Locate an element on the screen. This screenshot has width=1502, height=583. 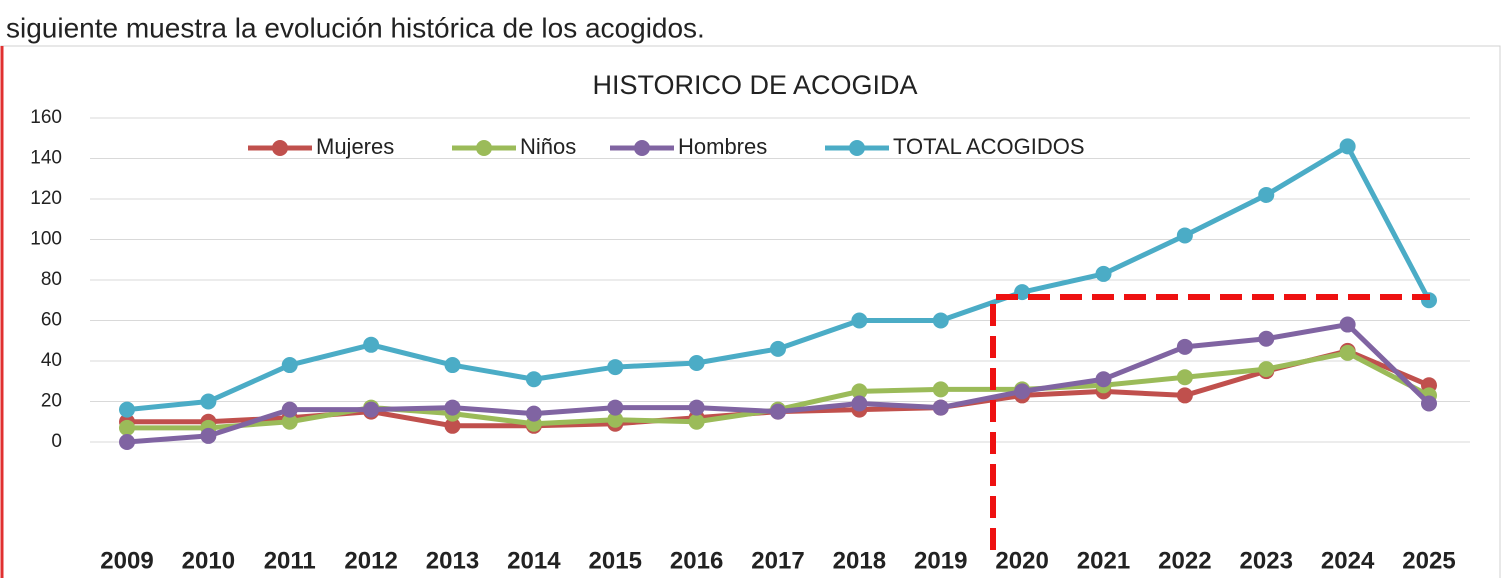
x-tick-label: 2020 is located at coordinates (1021, 560).